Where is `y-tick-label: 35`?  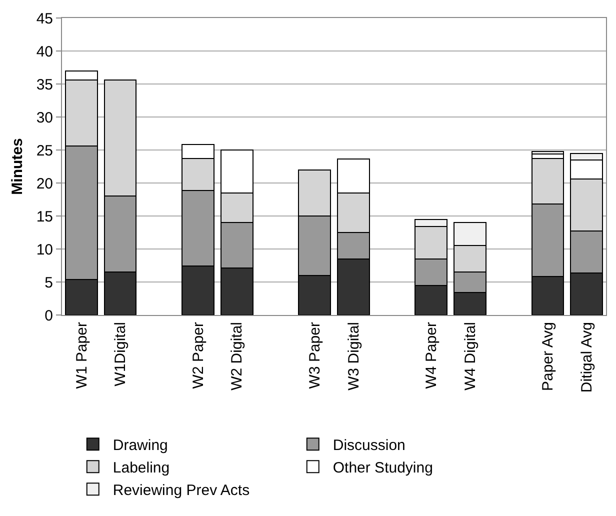 y-tick-label: 35 is located at coordinates (44, 85).